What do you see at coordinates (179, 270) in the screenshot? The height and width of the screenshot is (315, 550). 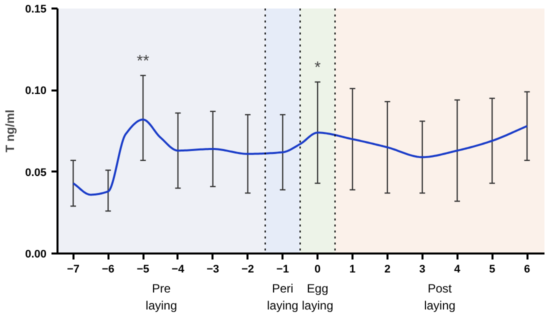 I see `x-tick-label: −4` at bounding box center [179, 270].